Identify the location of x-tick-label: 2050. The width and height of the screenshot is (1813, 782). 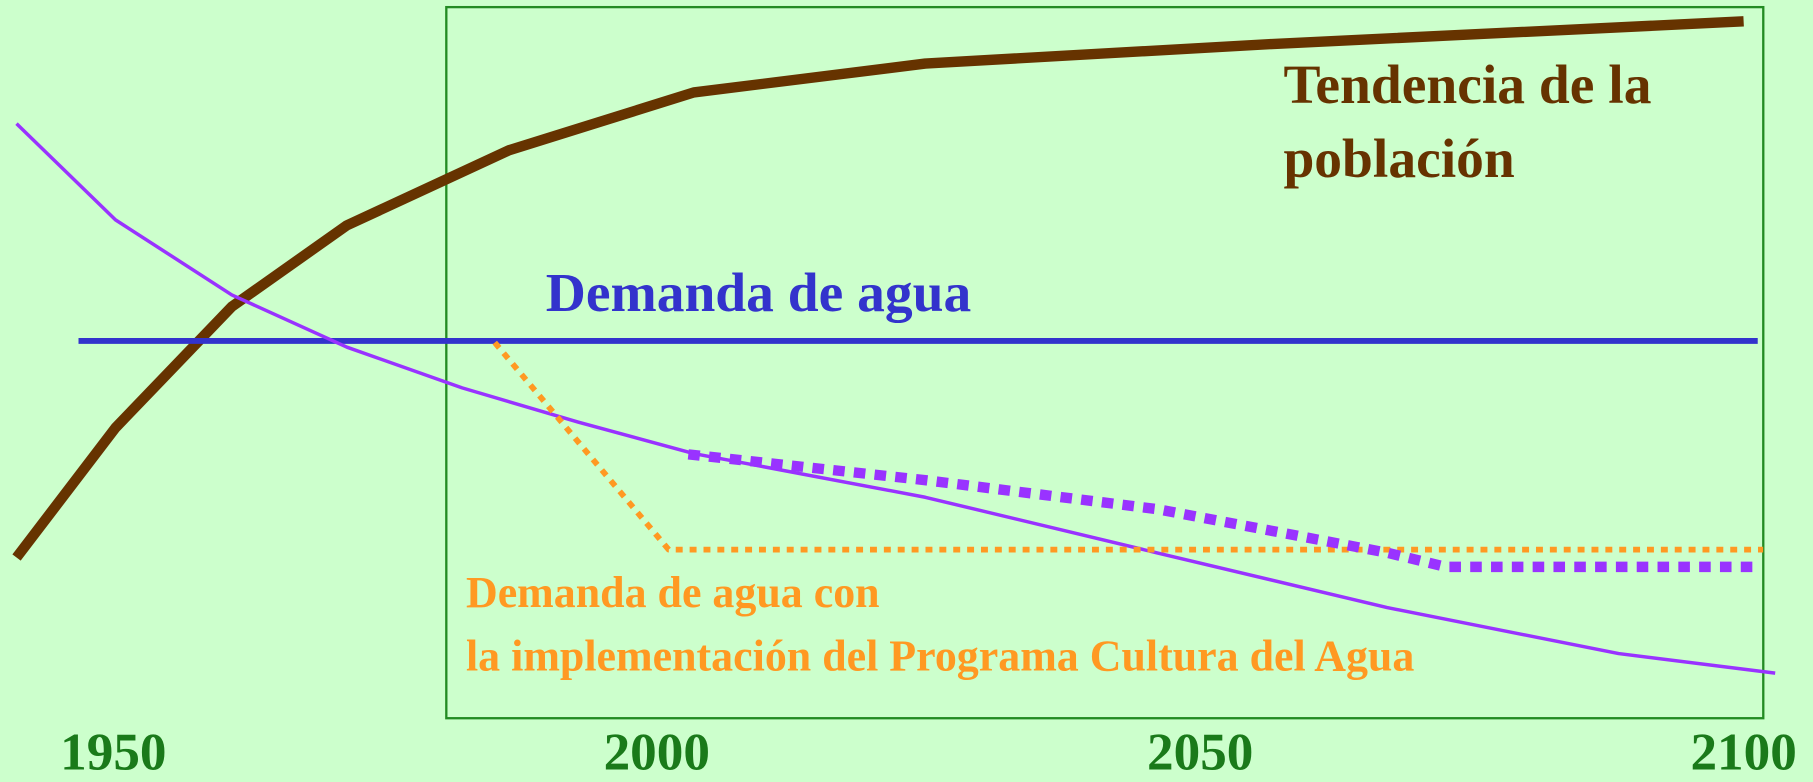
(1200, 752).